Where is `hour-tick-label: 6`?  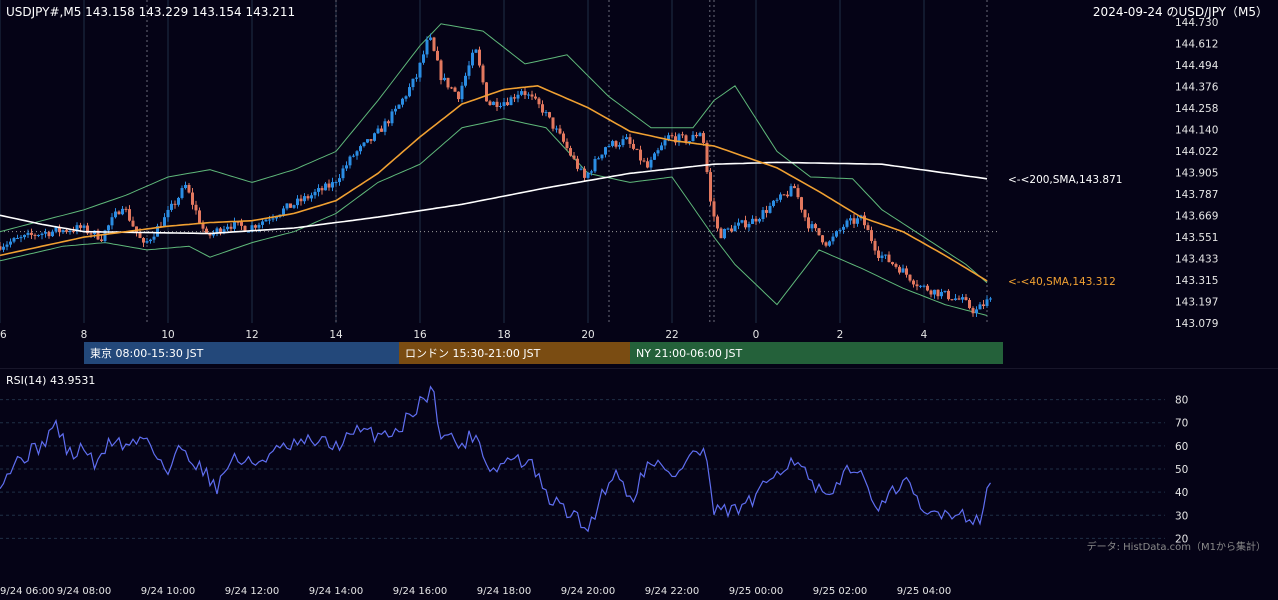
hour-tick-label: 6 is located at coordinates (3, 335).